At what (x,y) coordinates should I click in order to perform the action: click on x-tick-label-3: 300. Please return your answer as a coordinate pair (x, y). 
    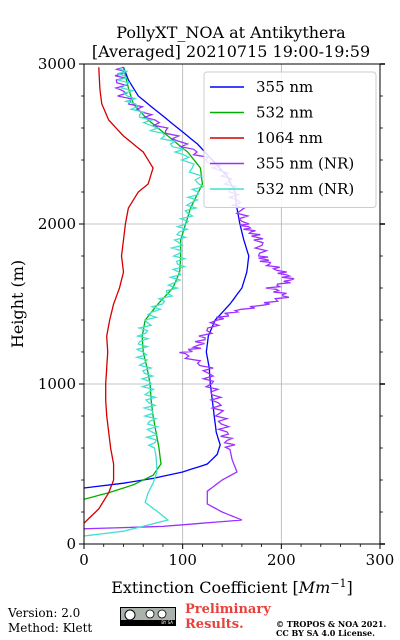
    Looking at the image, I should click on (380, 560).